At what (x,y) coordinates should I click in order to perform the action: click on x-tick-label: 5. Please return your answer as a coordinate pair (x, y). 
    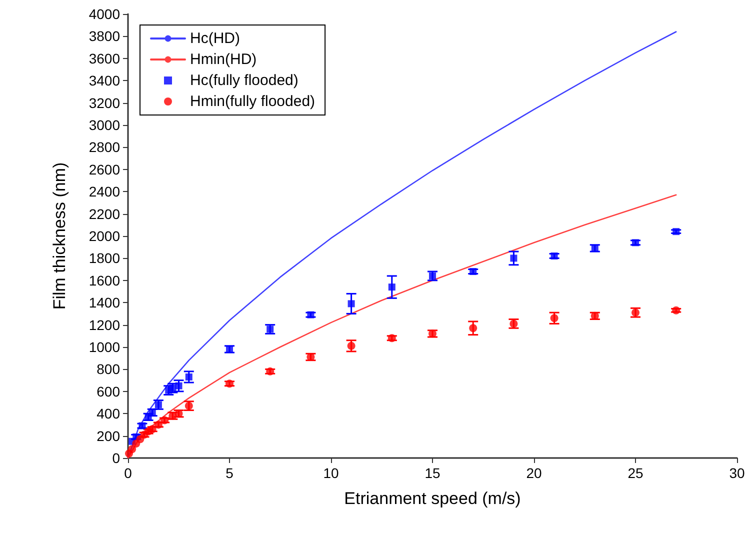
    Looking at the image, I should click on (230, 473).